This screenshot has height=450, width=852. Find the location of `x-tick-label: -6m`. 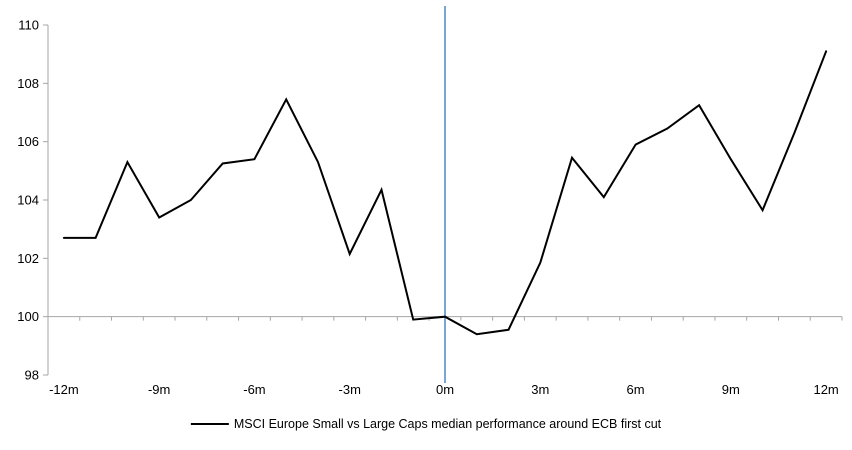

x-tick-label: -6m is located at coordinates (254, 389).